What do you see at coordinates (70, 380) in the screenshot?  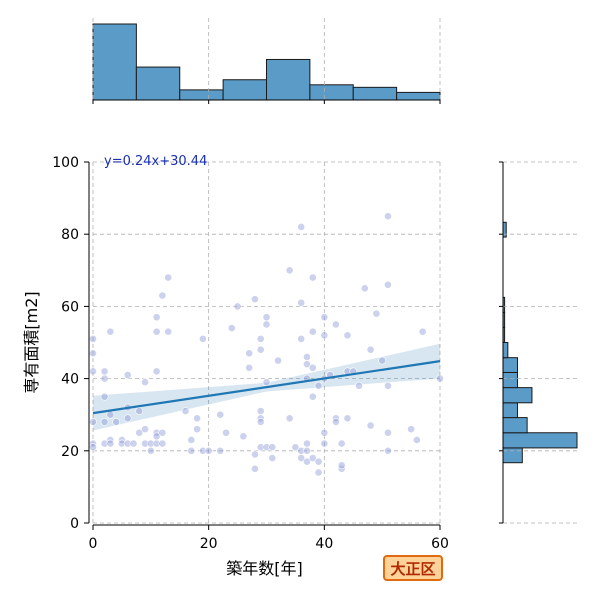 I see `y-tick-label: 40` at bounding box center [70, 380].